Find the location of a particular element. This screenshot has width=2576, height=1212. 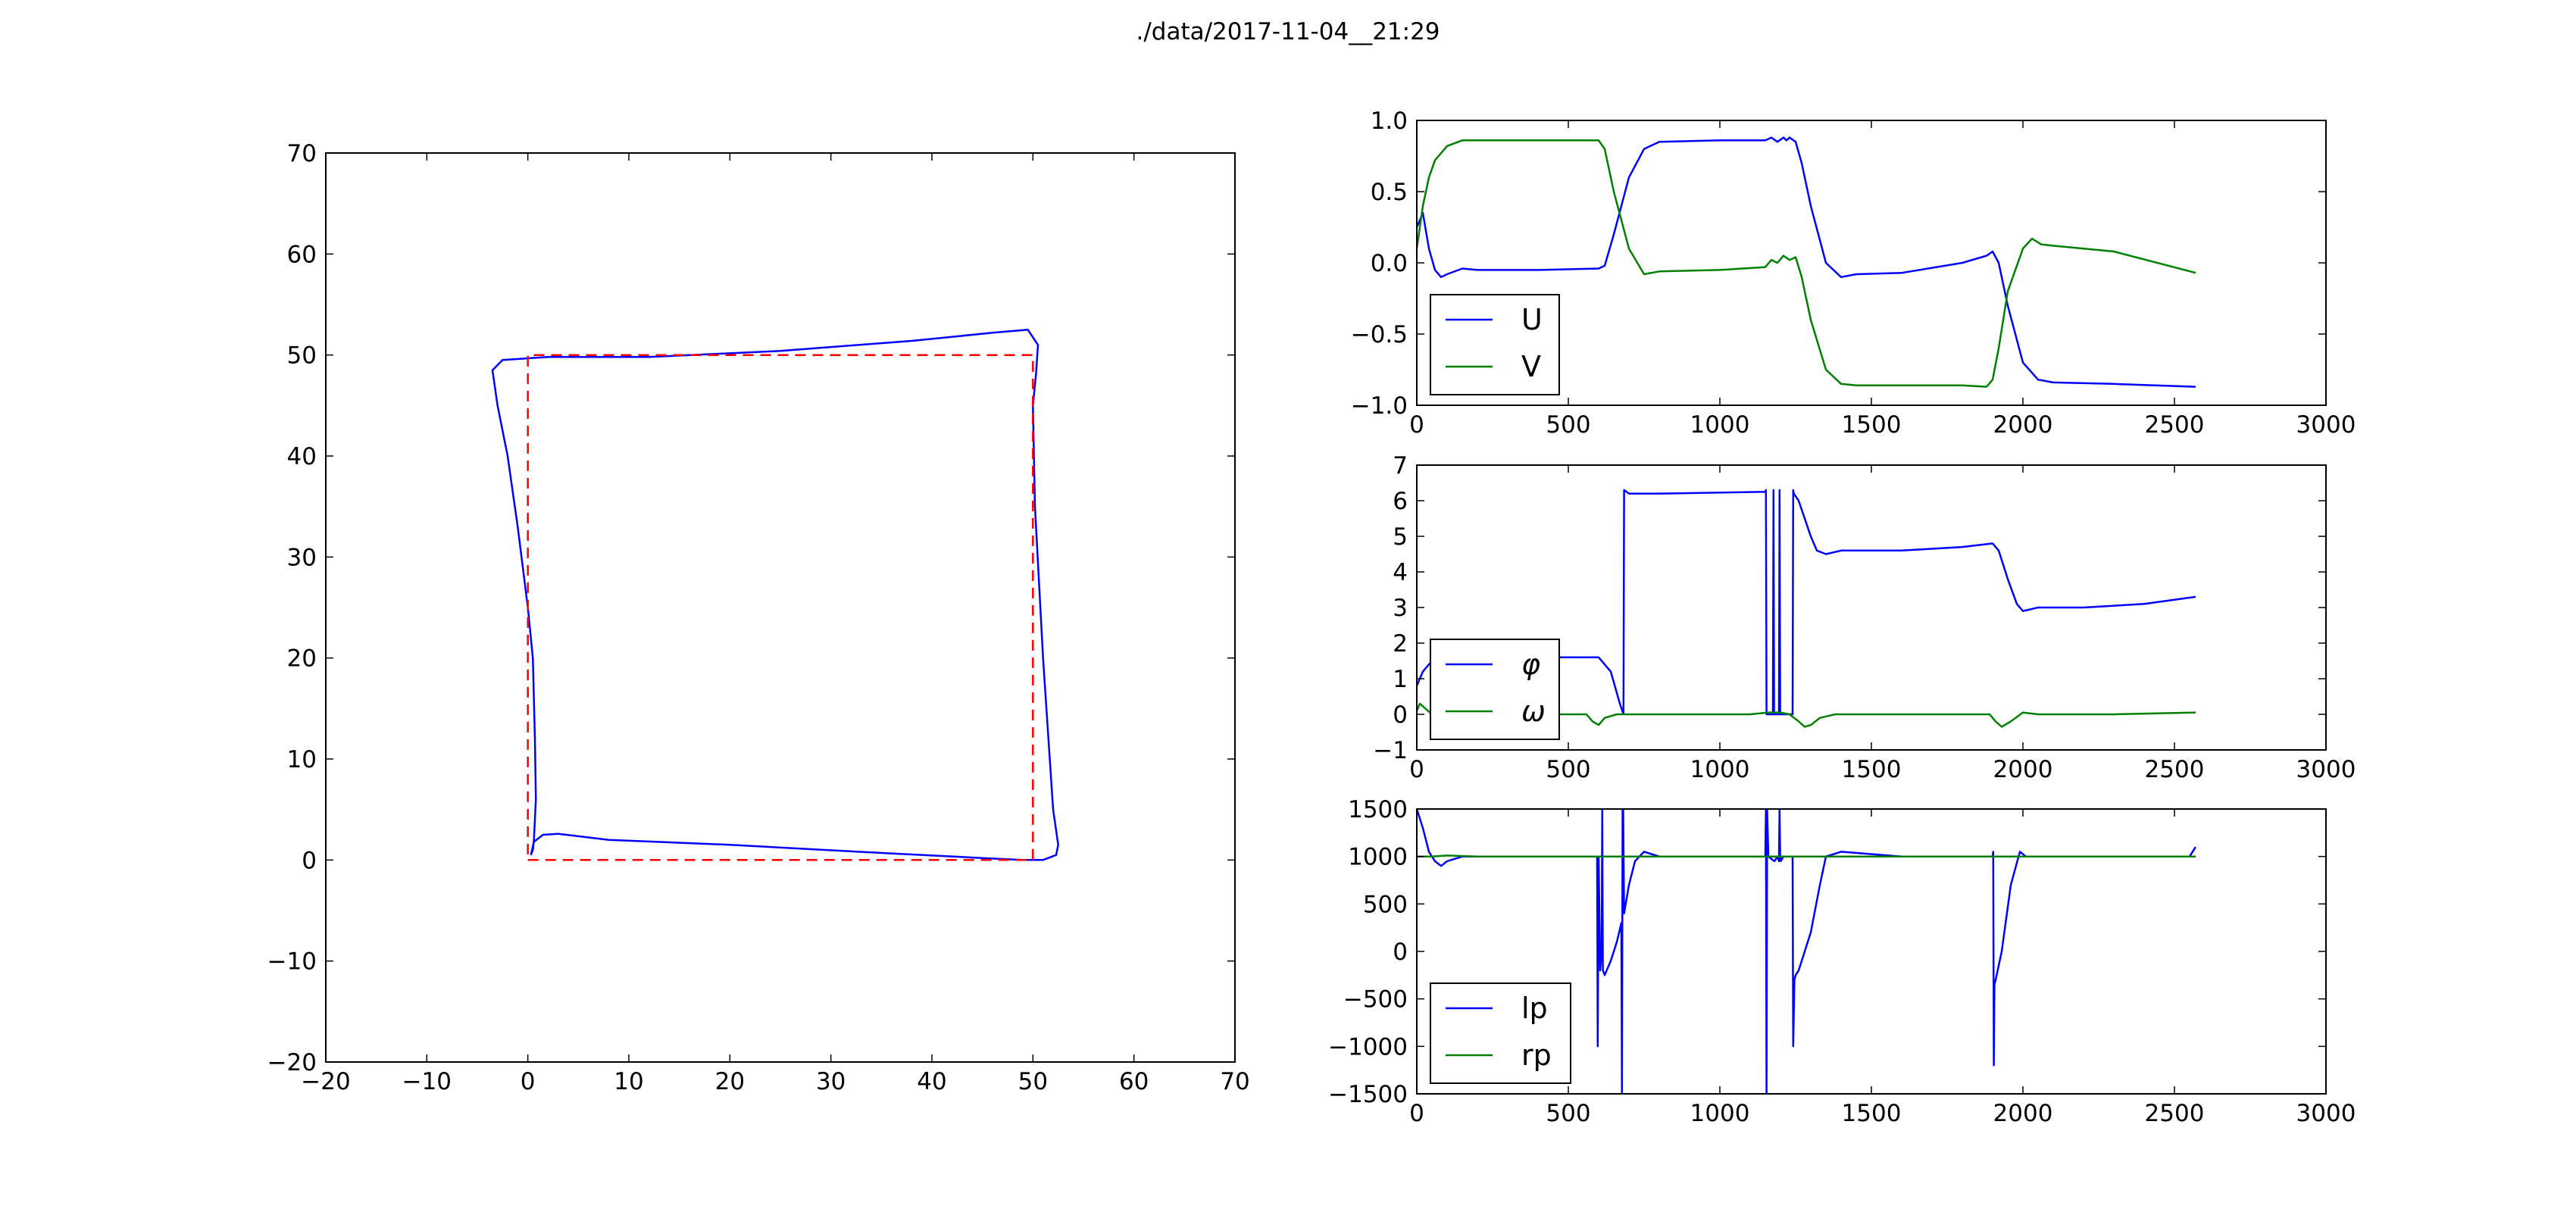

y-tick-label: 3 is located at coordinates (1400, 608).